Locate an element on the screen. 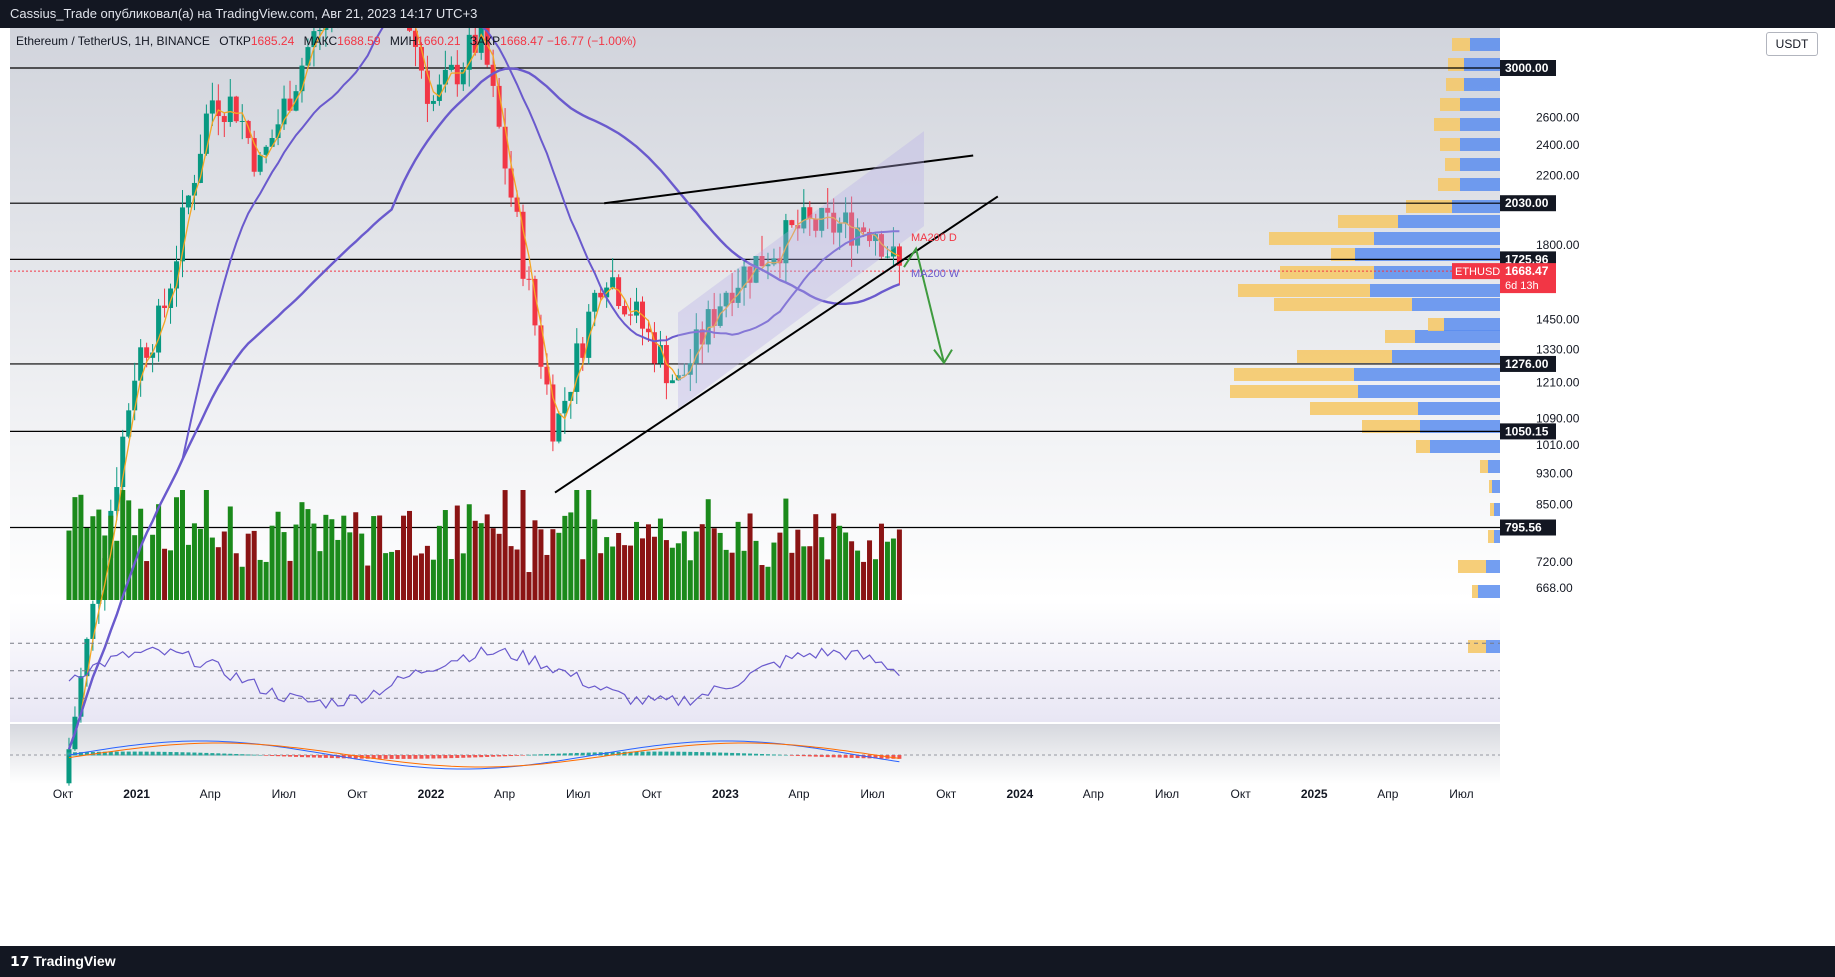 This screenshot has width=1835, height=977. level-label-3: 1276.00 is located at coordinates (1527, 364).